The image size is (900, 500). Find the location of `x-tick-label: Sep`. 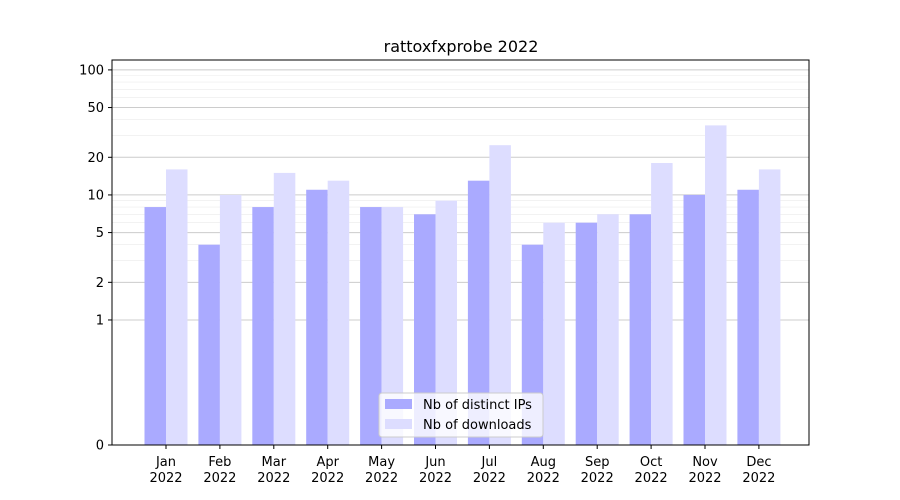

x-tick-label: Sep is located at coordinates (597, 462).